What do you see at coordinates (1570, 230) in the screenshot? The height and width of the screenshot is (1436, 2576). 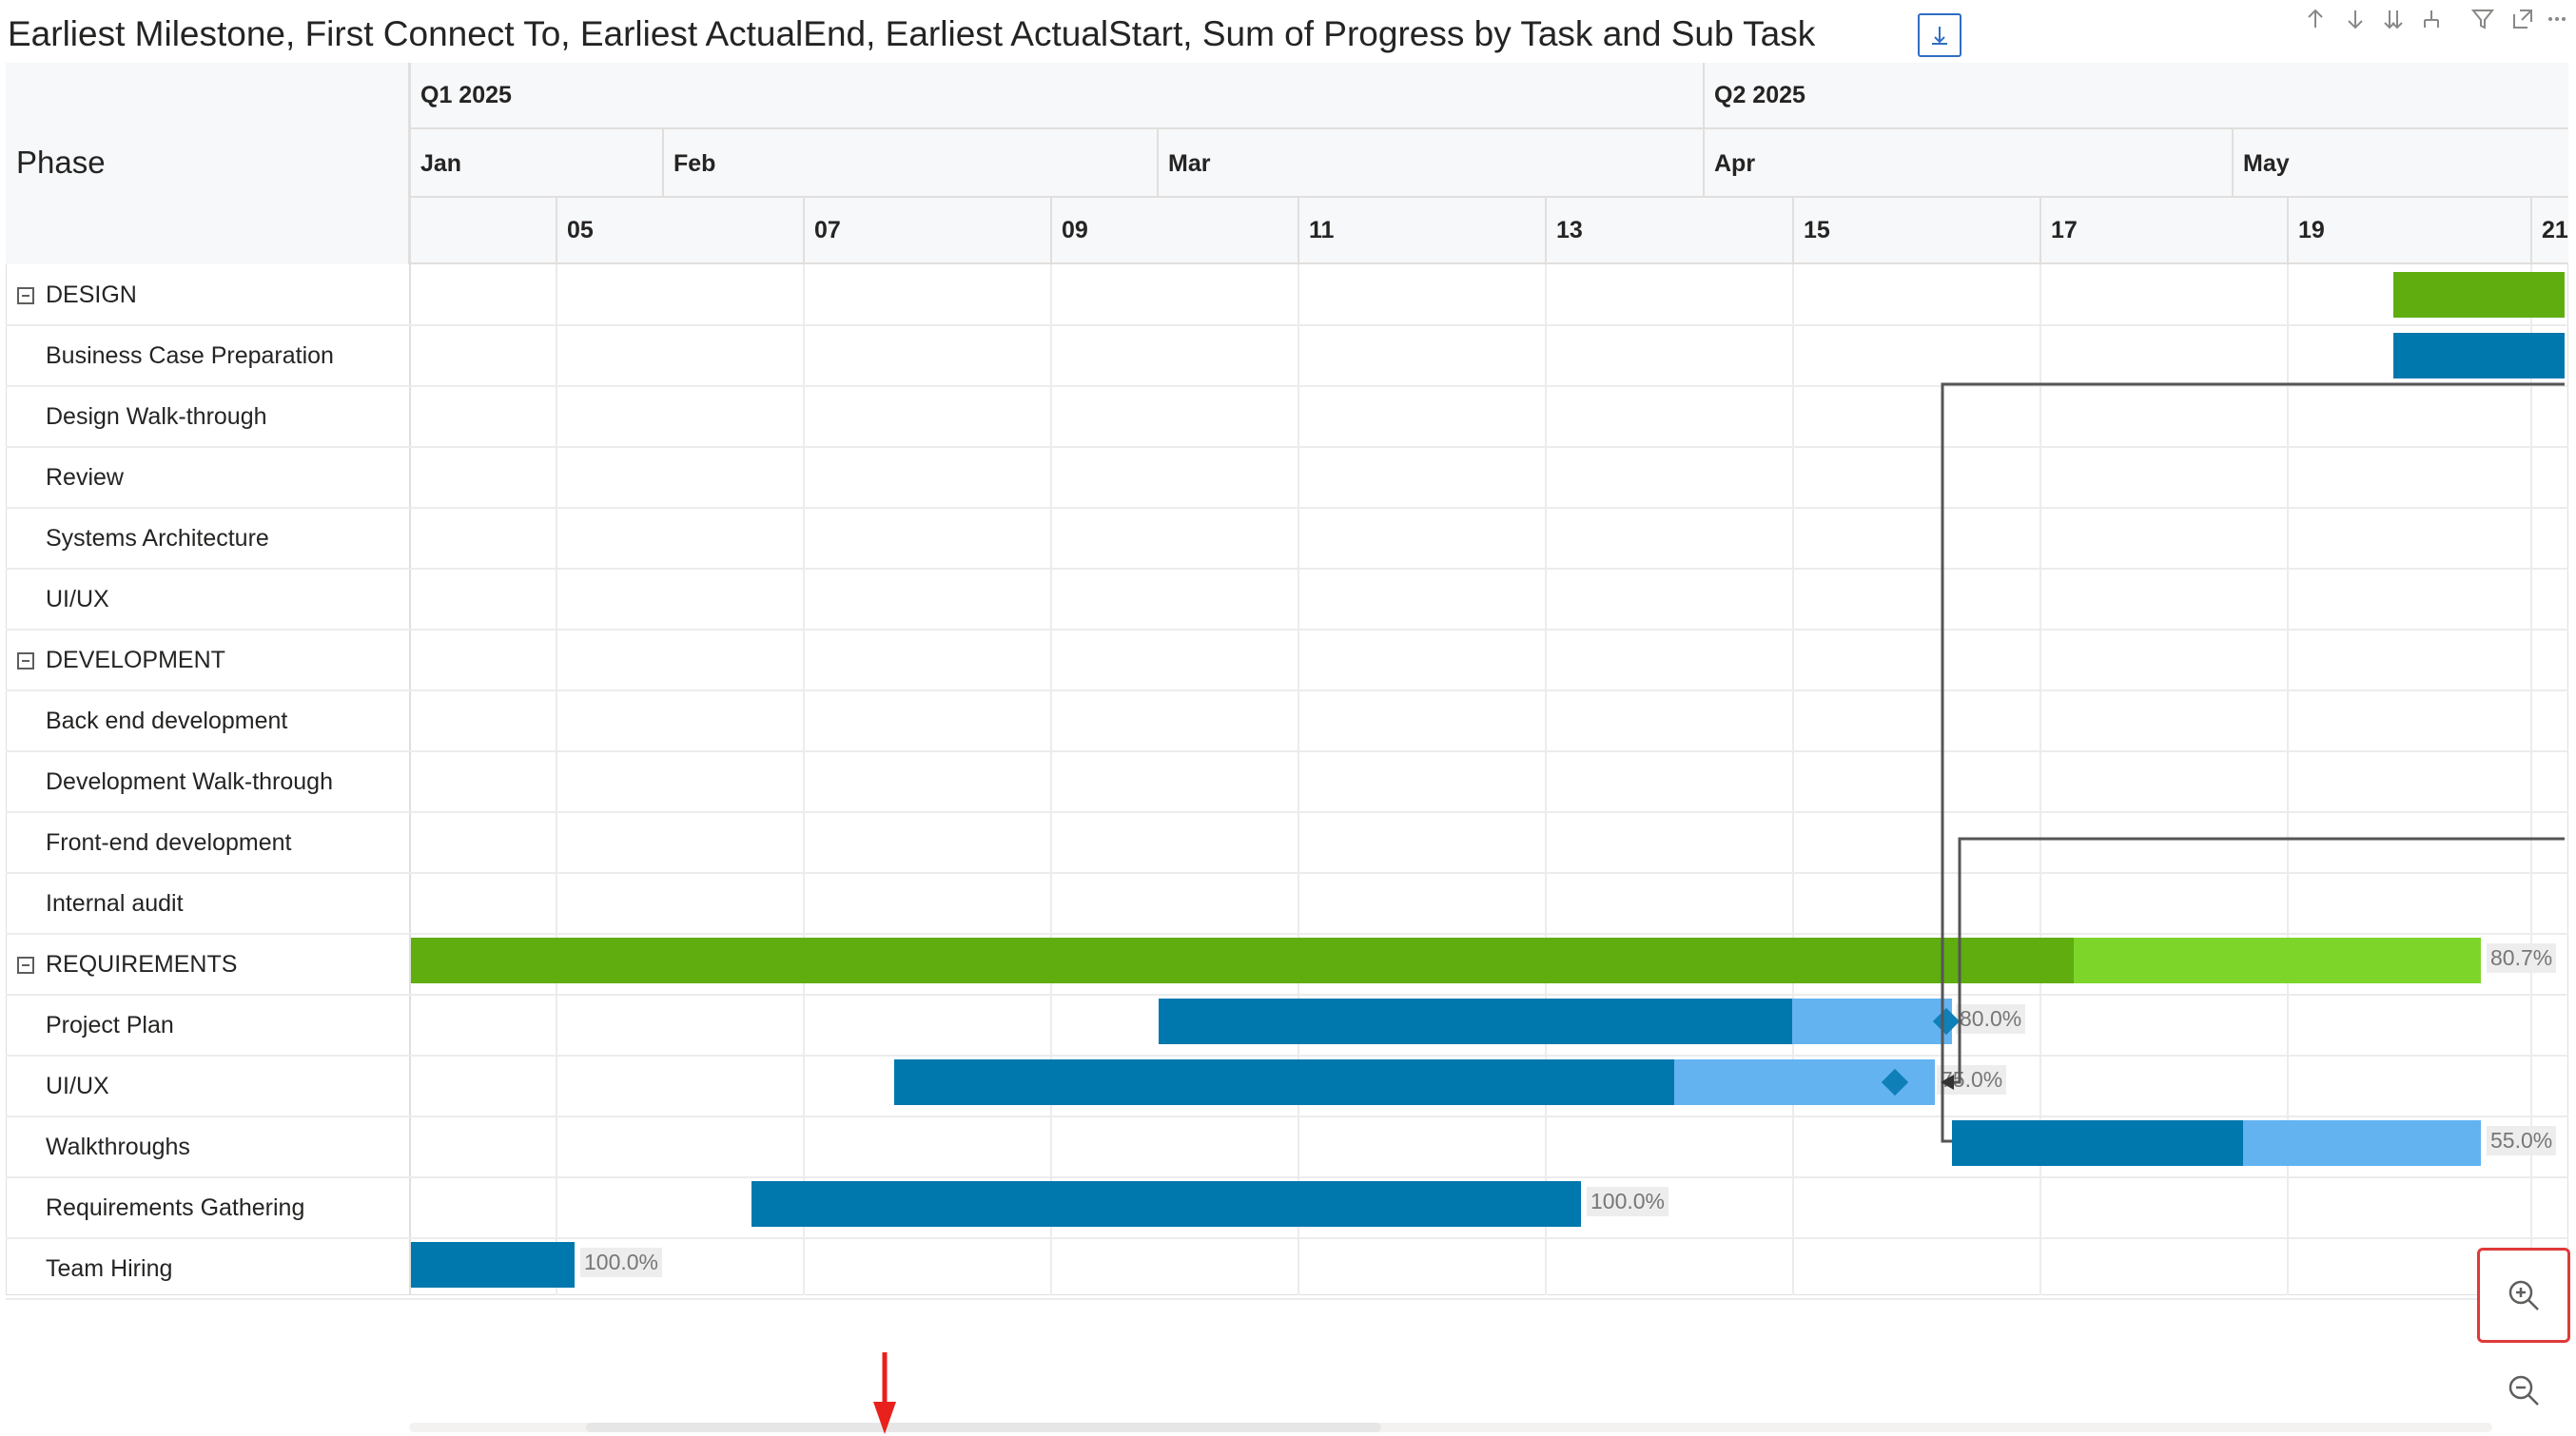 I see `week-label: 13` at bounding box center [1570, 230].